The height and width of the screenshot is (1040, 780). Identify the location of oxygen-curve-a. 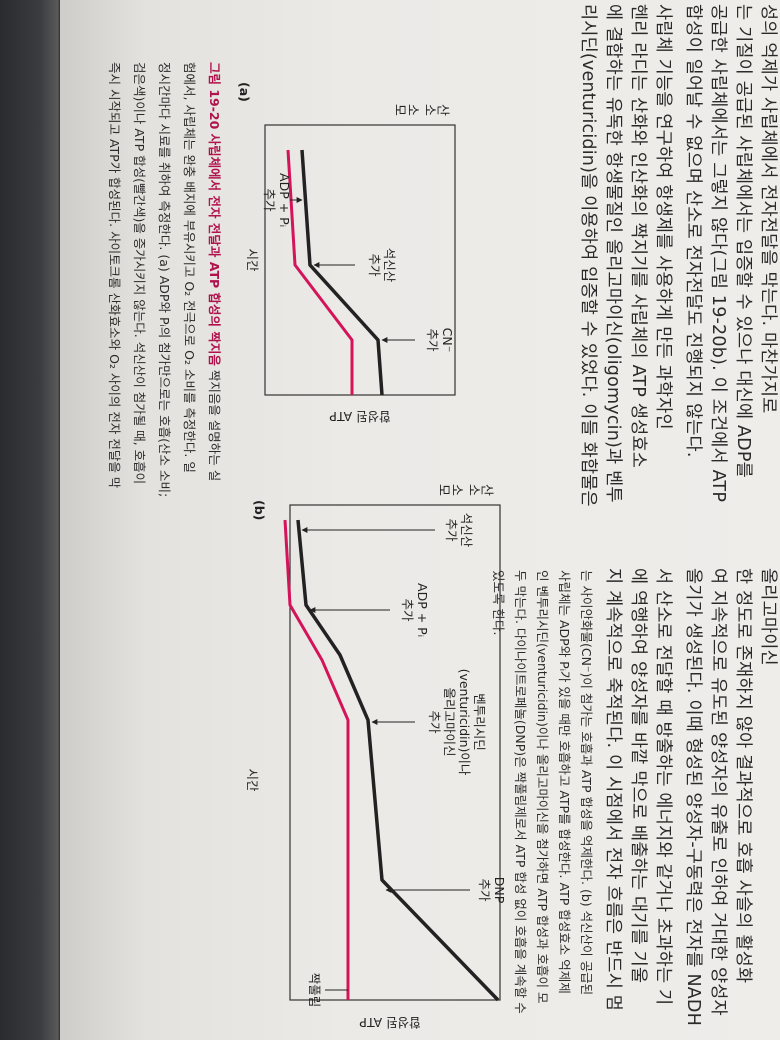
(342, 272).